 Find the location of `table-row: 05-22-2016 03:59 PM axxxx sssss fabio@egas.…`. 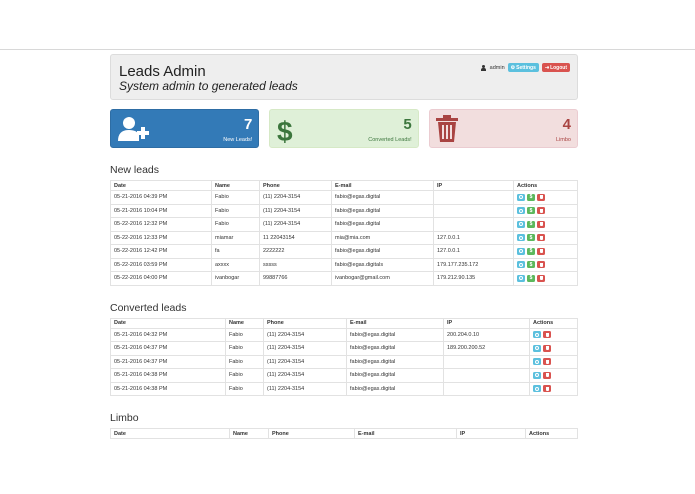

table-row: 05-22-2016 03:59 PM axxxx sssss fabio@egas.… is located at coordinates (344, 264).